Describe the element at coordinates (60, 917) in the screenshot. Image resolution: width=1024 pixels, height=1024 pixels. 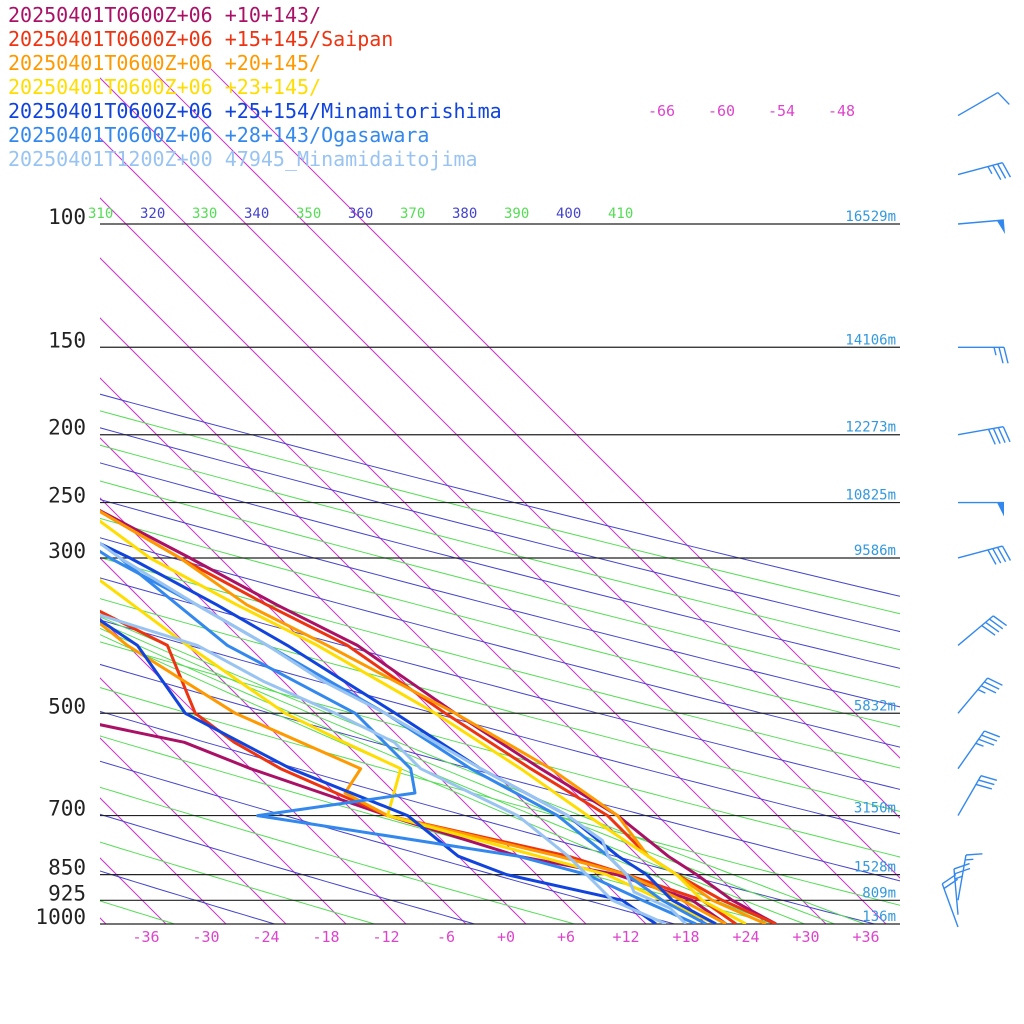
I see `pressure-tick-label: 1000` at that location.